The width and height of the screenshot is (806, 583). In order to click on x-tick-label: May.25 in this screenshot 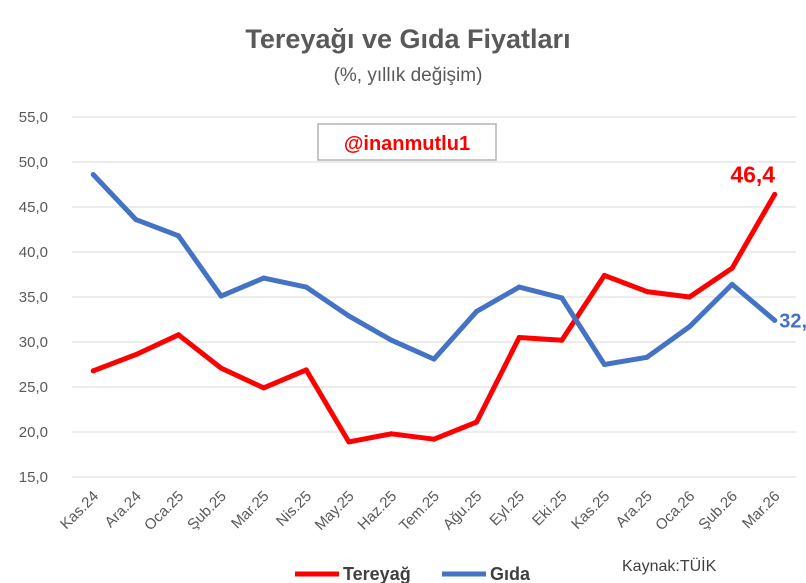, I will do `click(335, 511)`.